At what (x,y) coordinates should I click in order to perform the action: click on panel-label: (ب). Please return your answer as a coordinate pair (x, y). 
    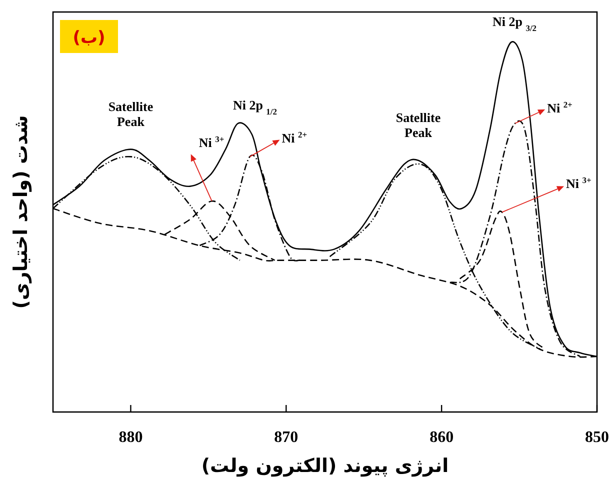
    Looking at the image, I should click on (89, 36).